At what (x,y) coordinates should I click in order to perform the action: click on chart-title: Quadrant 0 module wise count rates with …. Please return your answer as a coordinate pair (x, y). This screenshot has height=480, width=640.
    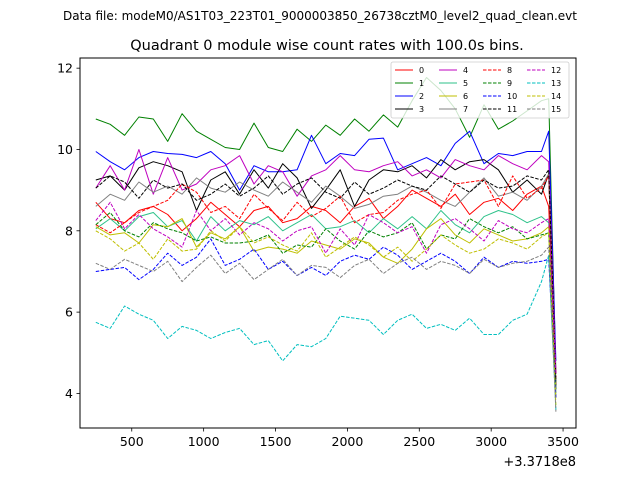
    Looking at the image, I should click on (327, 46).